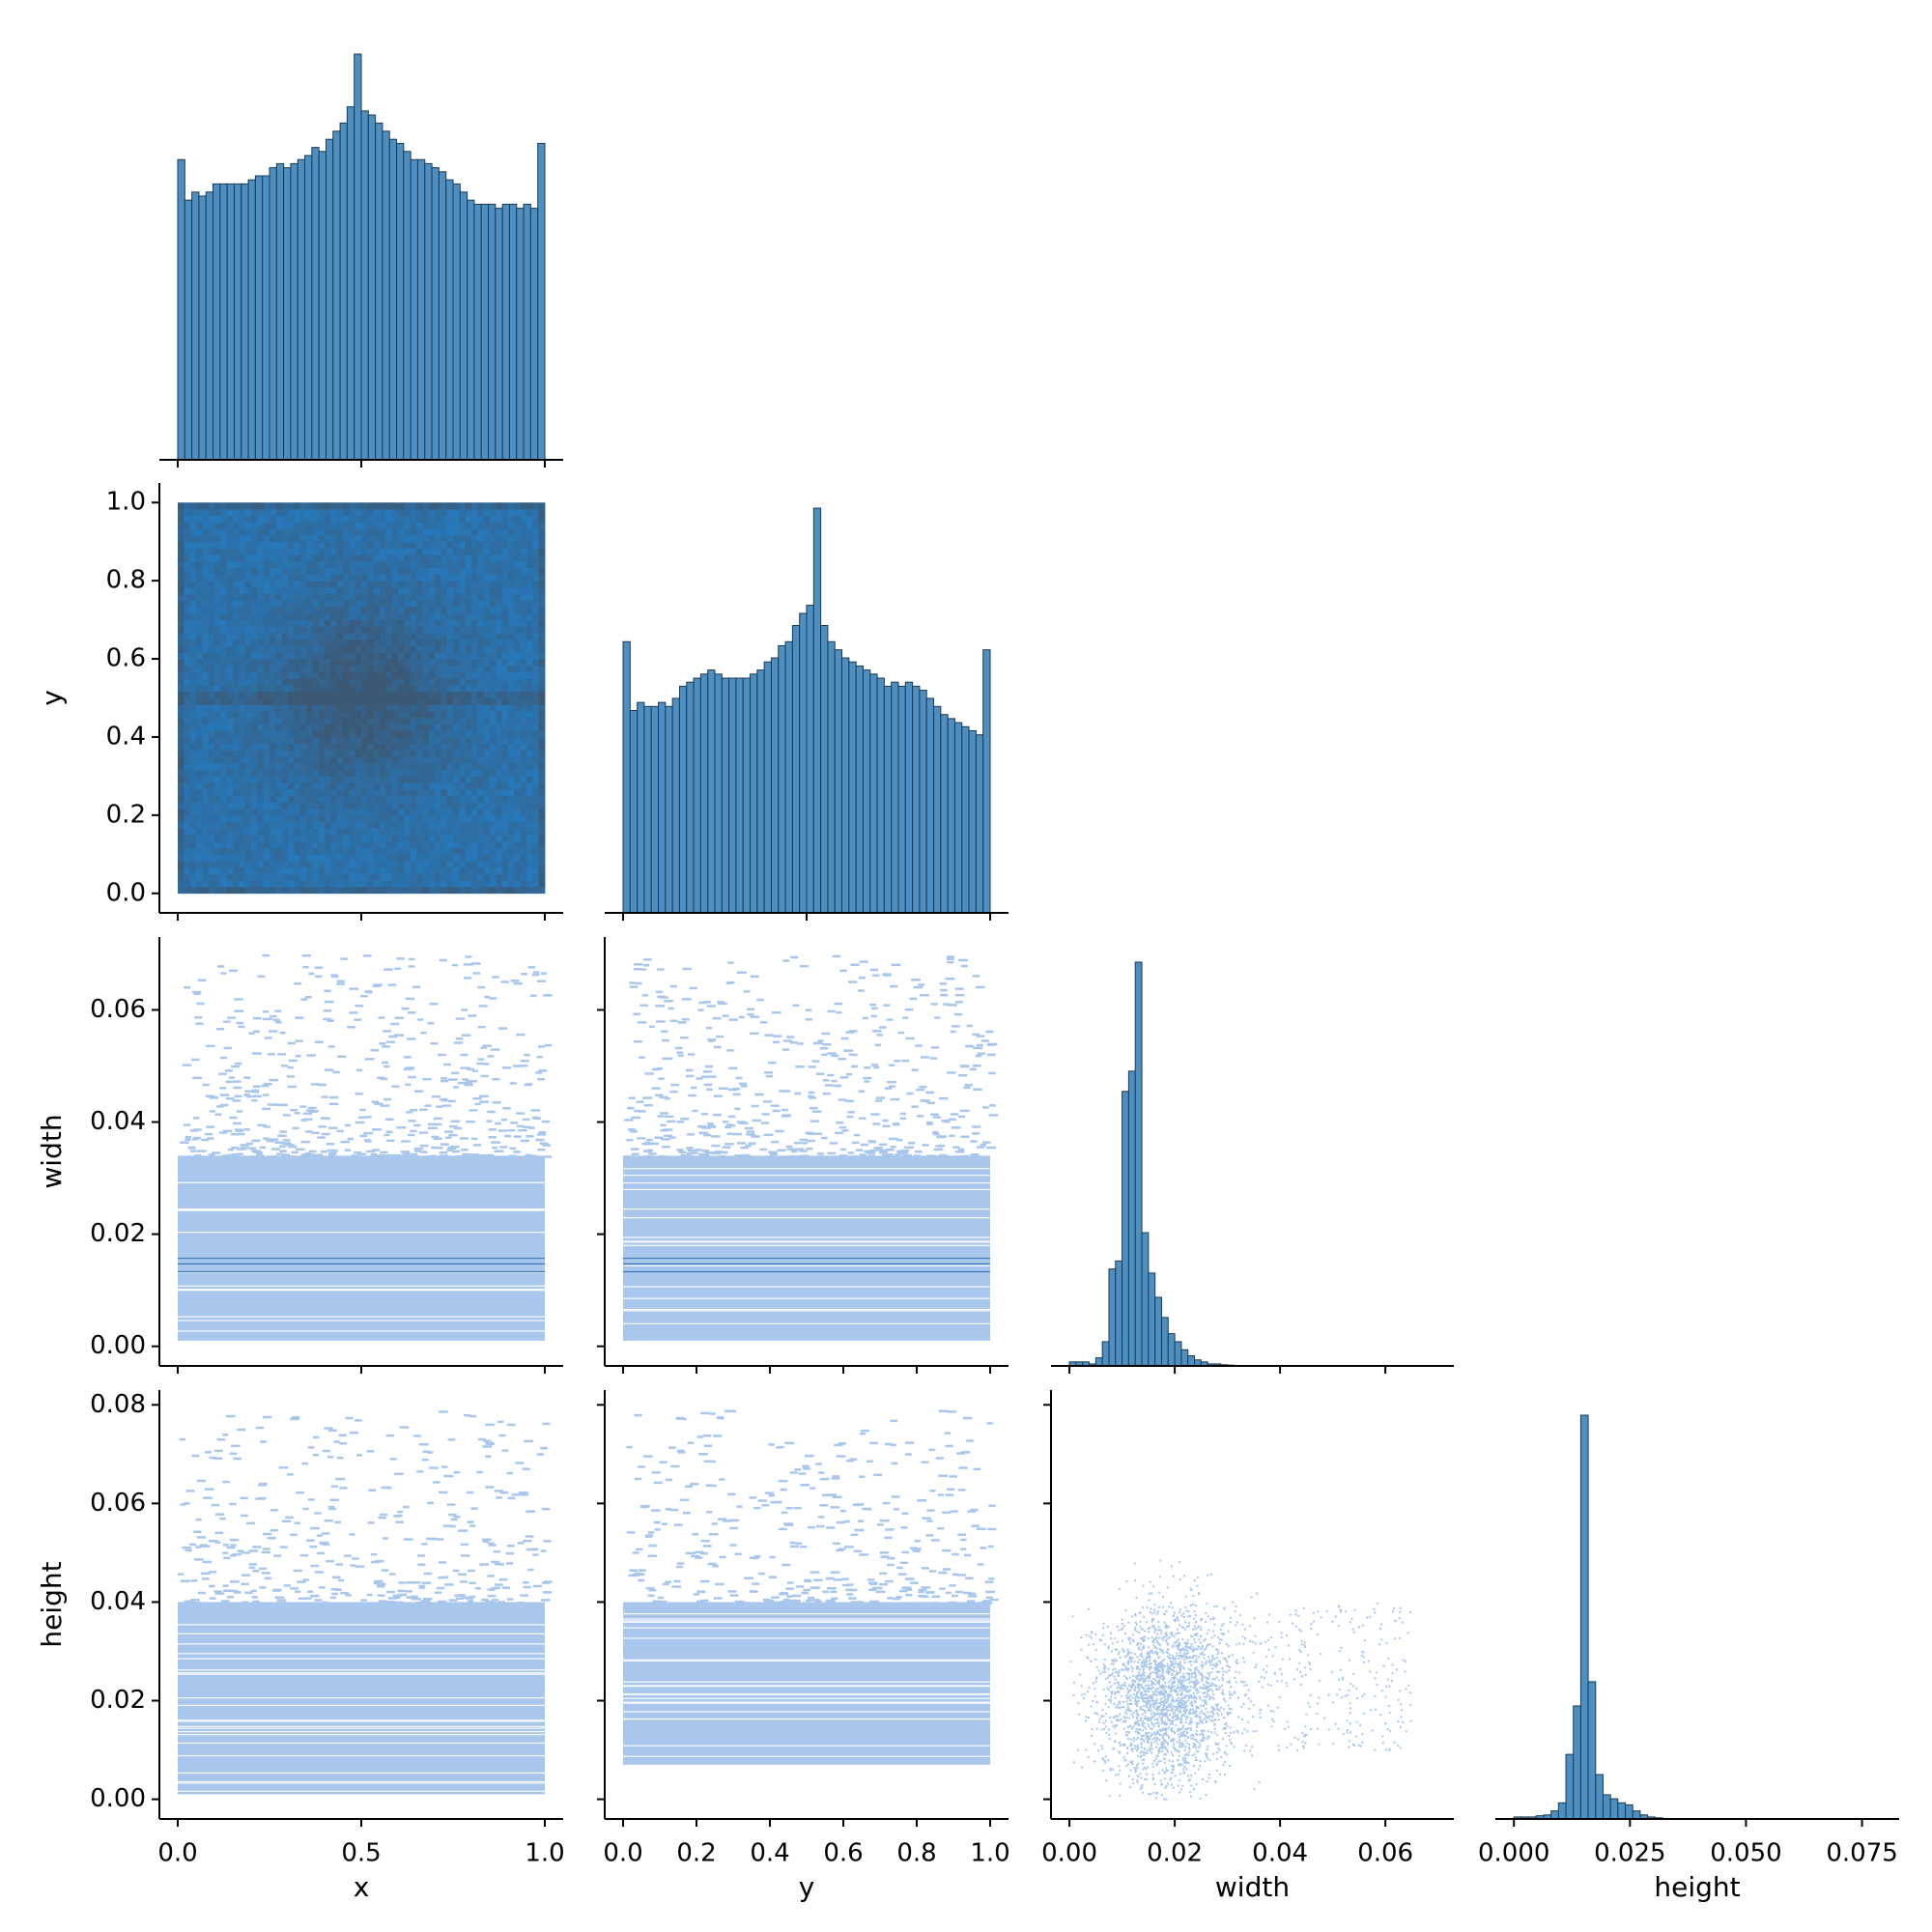 This screenshot has width=1932, height=1932. What do you see at coordinates (806, 1298) in the screenshot?
I see `heat-gap` at bounding box center [806, 1298].